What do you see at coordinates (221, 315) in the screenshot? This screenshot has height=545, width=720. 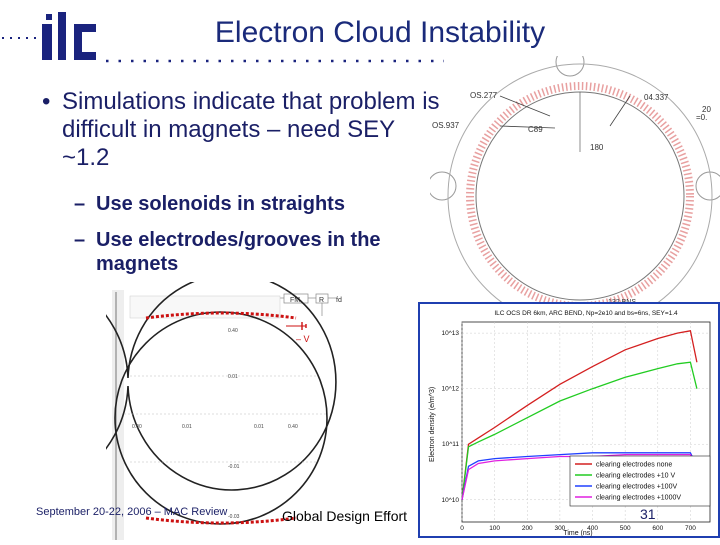 I see `electrode-top` at bounding box center [221, 315].